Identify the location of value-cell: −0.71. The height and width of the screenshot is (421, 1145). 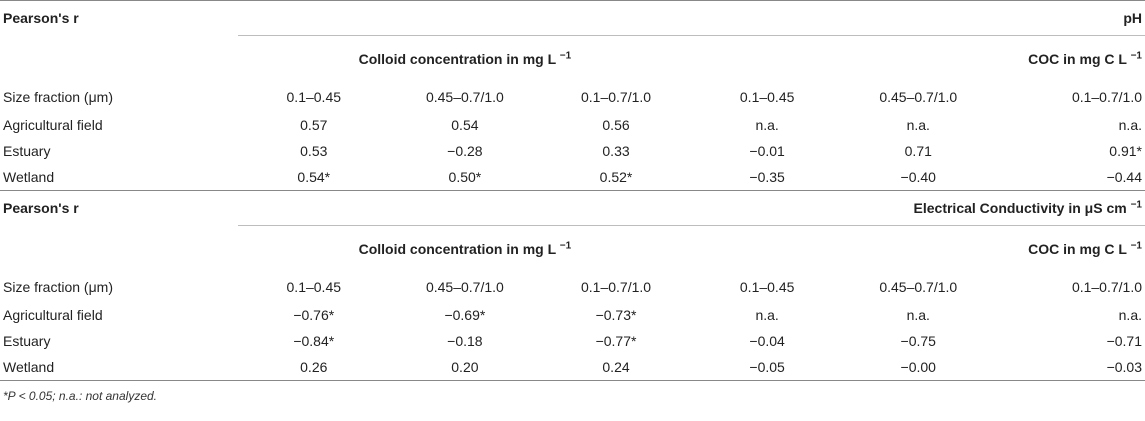
(1124, 341).